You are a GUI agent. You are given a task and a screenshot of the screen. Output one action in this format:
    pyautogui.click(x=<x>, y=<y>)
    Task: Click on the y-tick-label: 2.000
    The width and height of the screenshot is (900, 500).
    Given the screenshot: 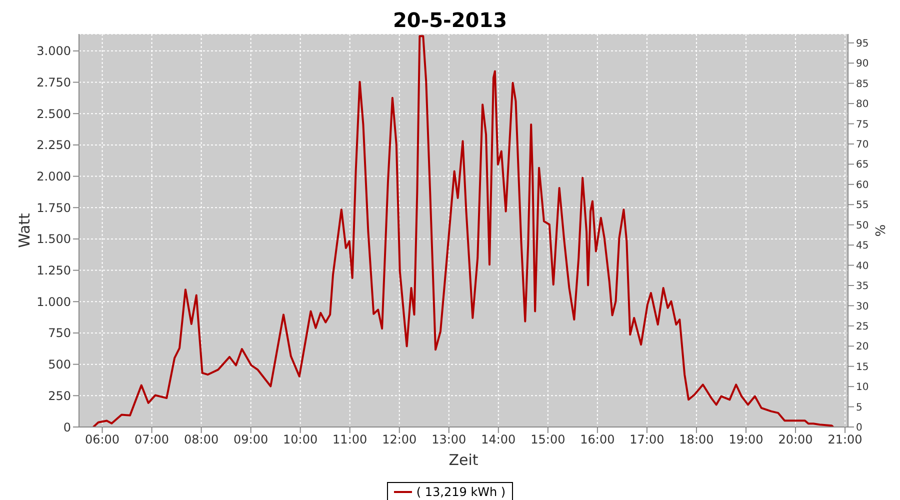 What is the action you would take?
    pyautogui.click(x=53, y=177)
    